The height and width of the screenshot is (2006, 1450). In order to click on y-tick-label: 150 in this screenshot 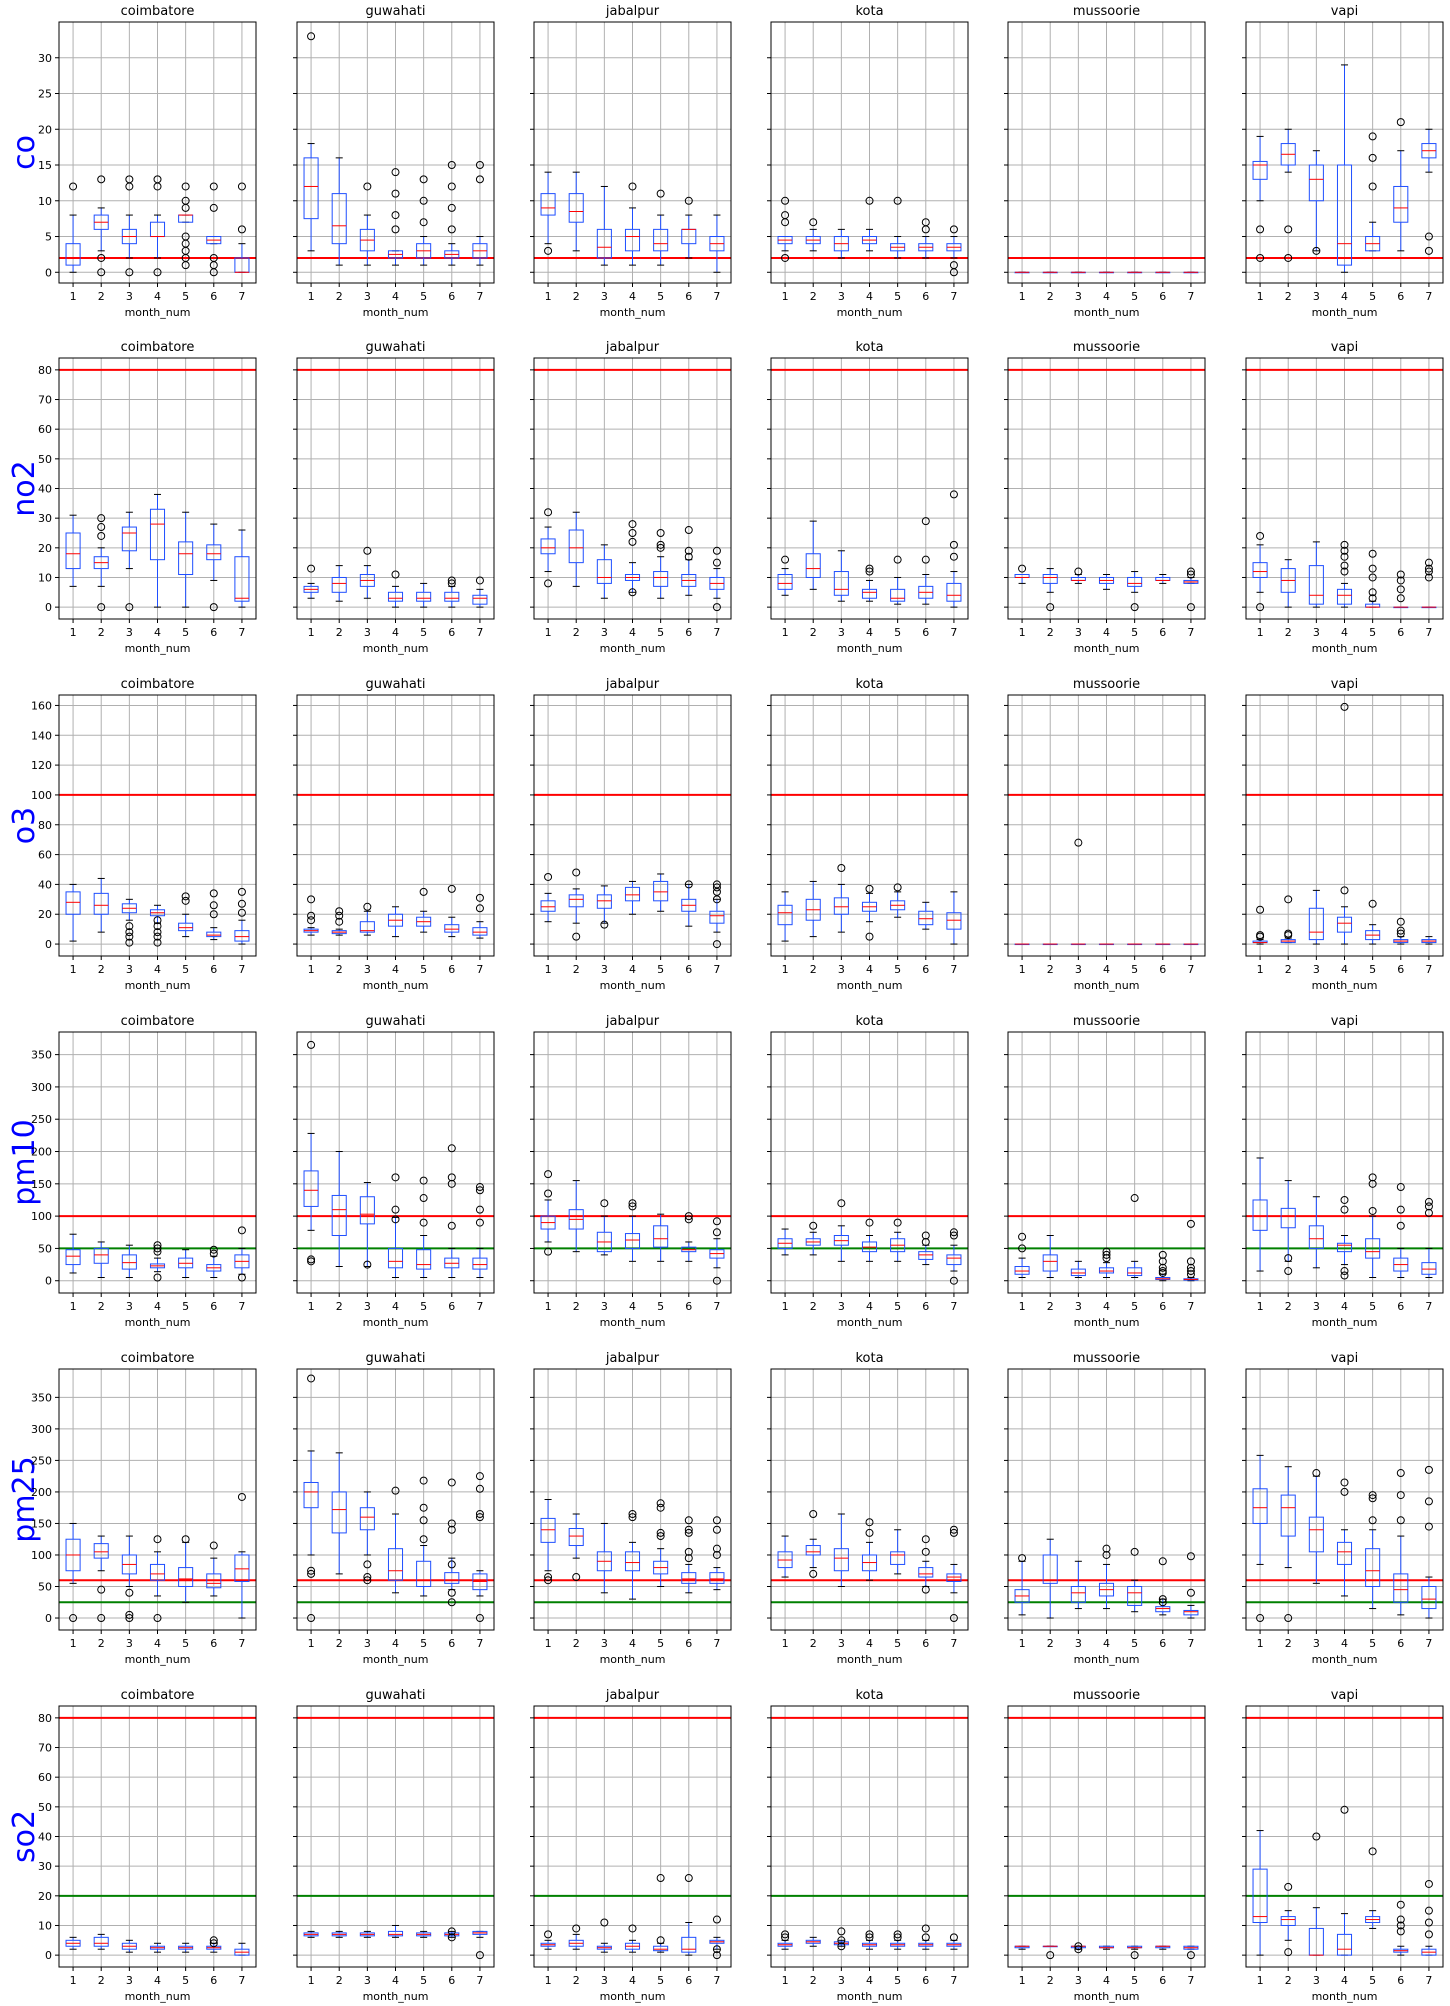, I will do `click(41, 1523)`.